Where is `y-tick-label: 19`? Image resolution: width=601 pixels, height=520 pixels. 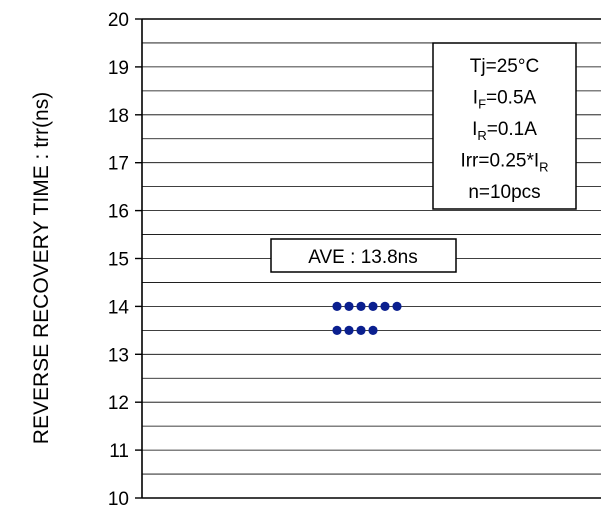
y-tick-label: 19 is located at coordinates (118, 68).